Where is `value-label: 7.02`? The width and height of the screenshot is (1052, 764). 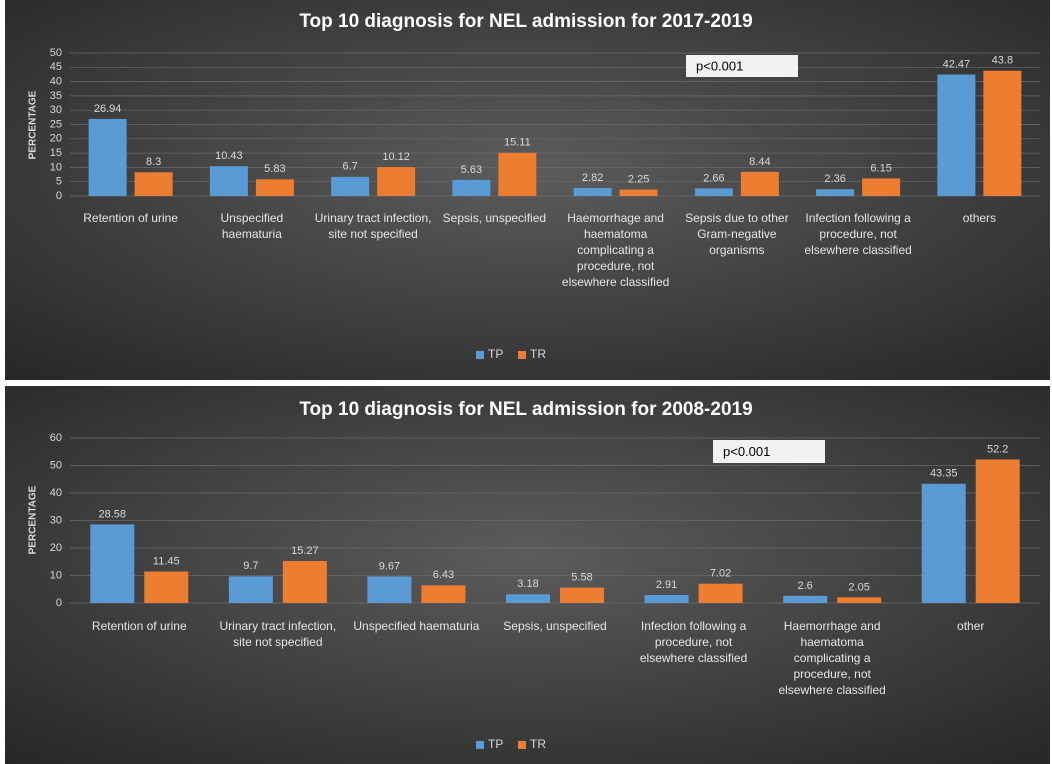 value-label: 7.02 is located at coordinates (720, 574).